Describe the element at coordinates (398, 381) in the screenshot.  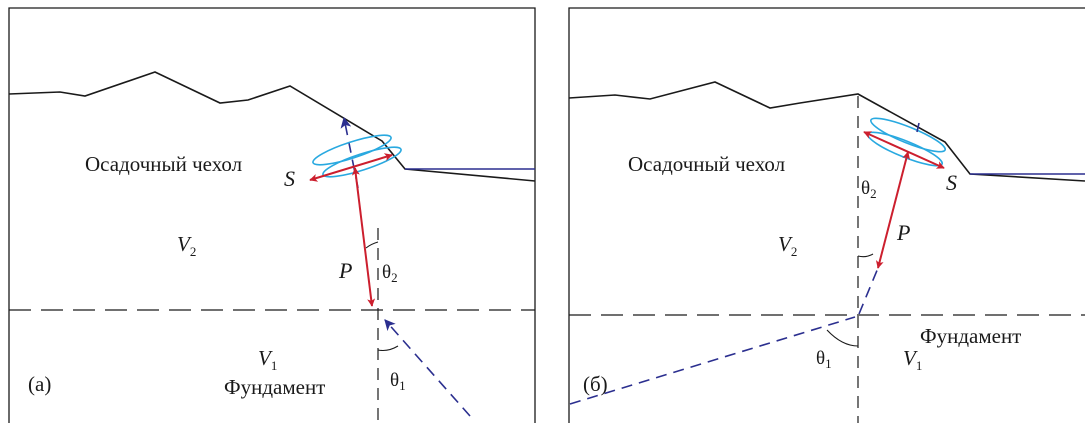
I see `panel-a-theta1: θ1` at that location.